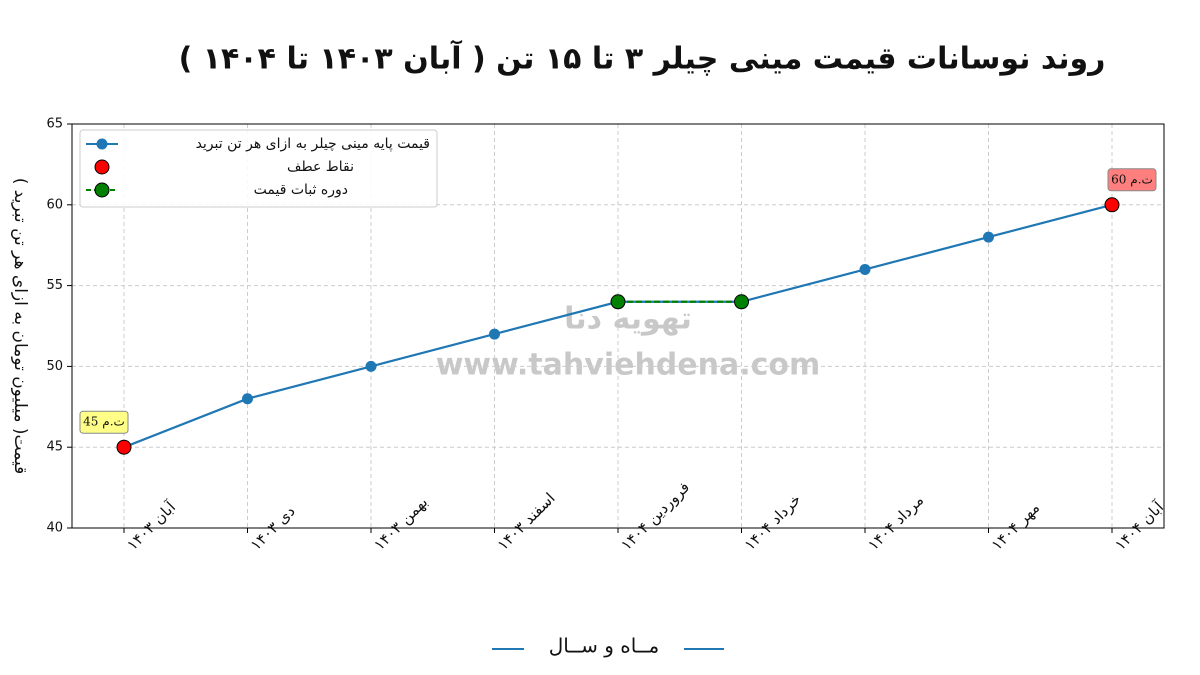 The width and height of the screenshot is (1200, 675). What do you see at coordinates (258, 168) in the screenshot?
I see `legend-box` at bounding box center [258, 168].